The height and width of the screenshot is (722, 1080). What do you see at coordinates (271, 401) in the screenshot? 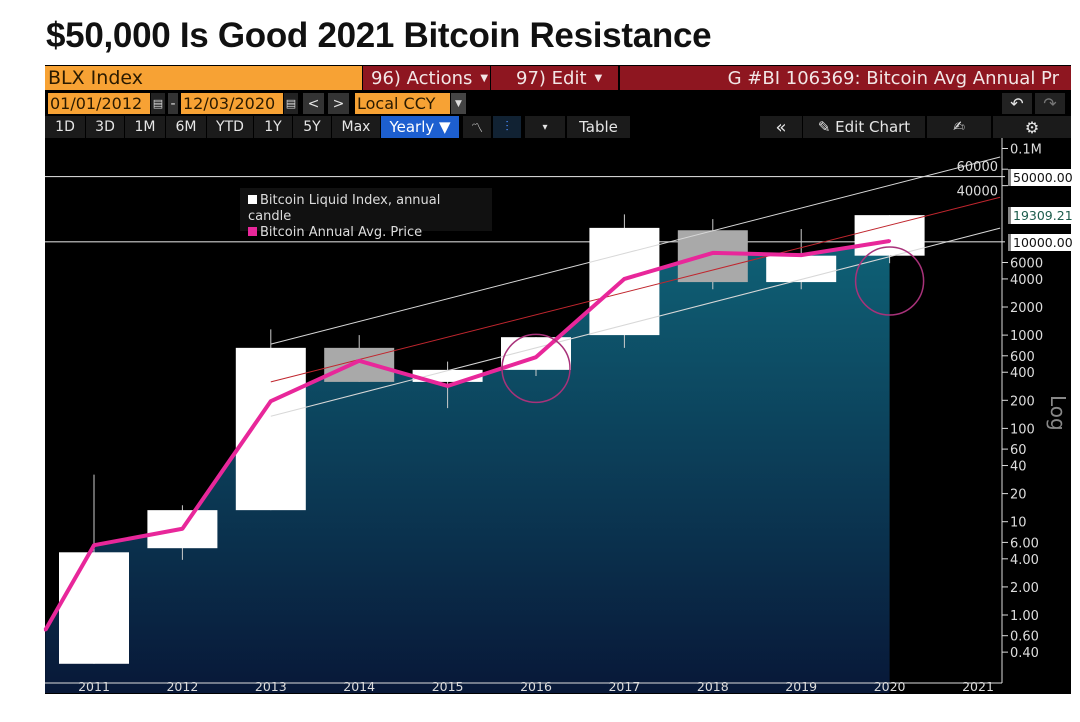
I see `avg-price-point-2013` at bounding box center [271, 401].